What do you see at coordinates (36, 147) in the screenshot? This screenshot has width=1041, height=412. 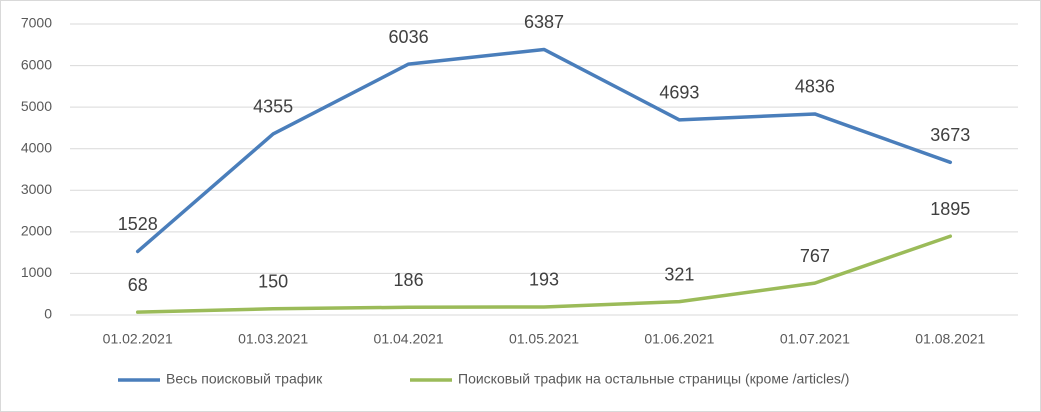 I see `y-tick-label: 4000` at bounding box center [36, 147].